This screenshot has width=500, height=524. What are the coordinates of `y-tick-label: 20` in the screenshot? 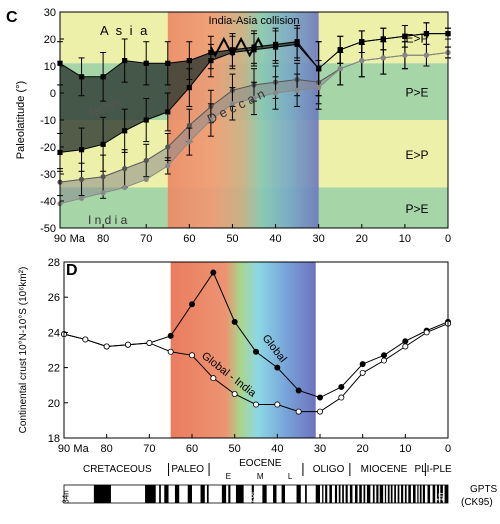 It's located at (50, 40).